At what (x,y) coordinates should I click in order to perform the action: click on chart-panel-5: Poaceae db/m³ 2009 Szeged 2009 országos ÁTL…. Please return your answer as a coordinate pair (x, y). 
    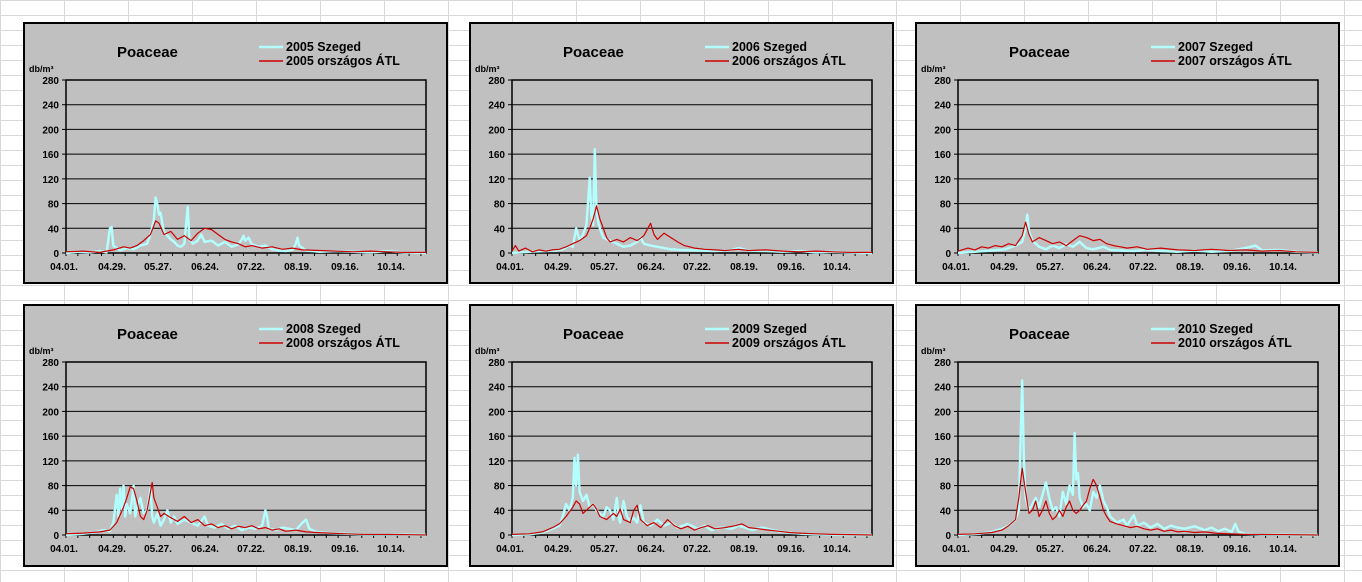
    Looking at the image, I should click on (681, 435).